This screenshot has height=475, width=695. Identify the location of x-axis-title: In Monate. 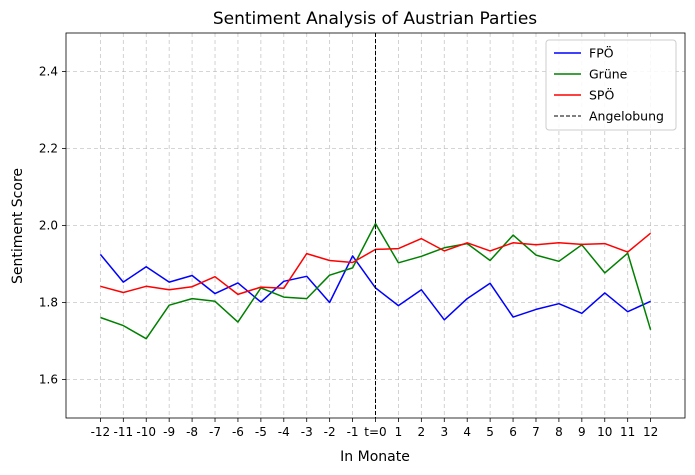
(375, 457).